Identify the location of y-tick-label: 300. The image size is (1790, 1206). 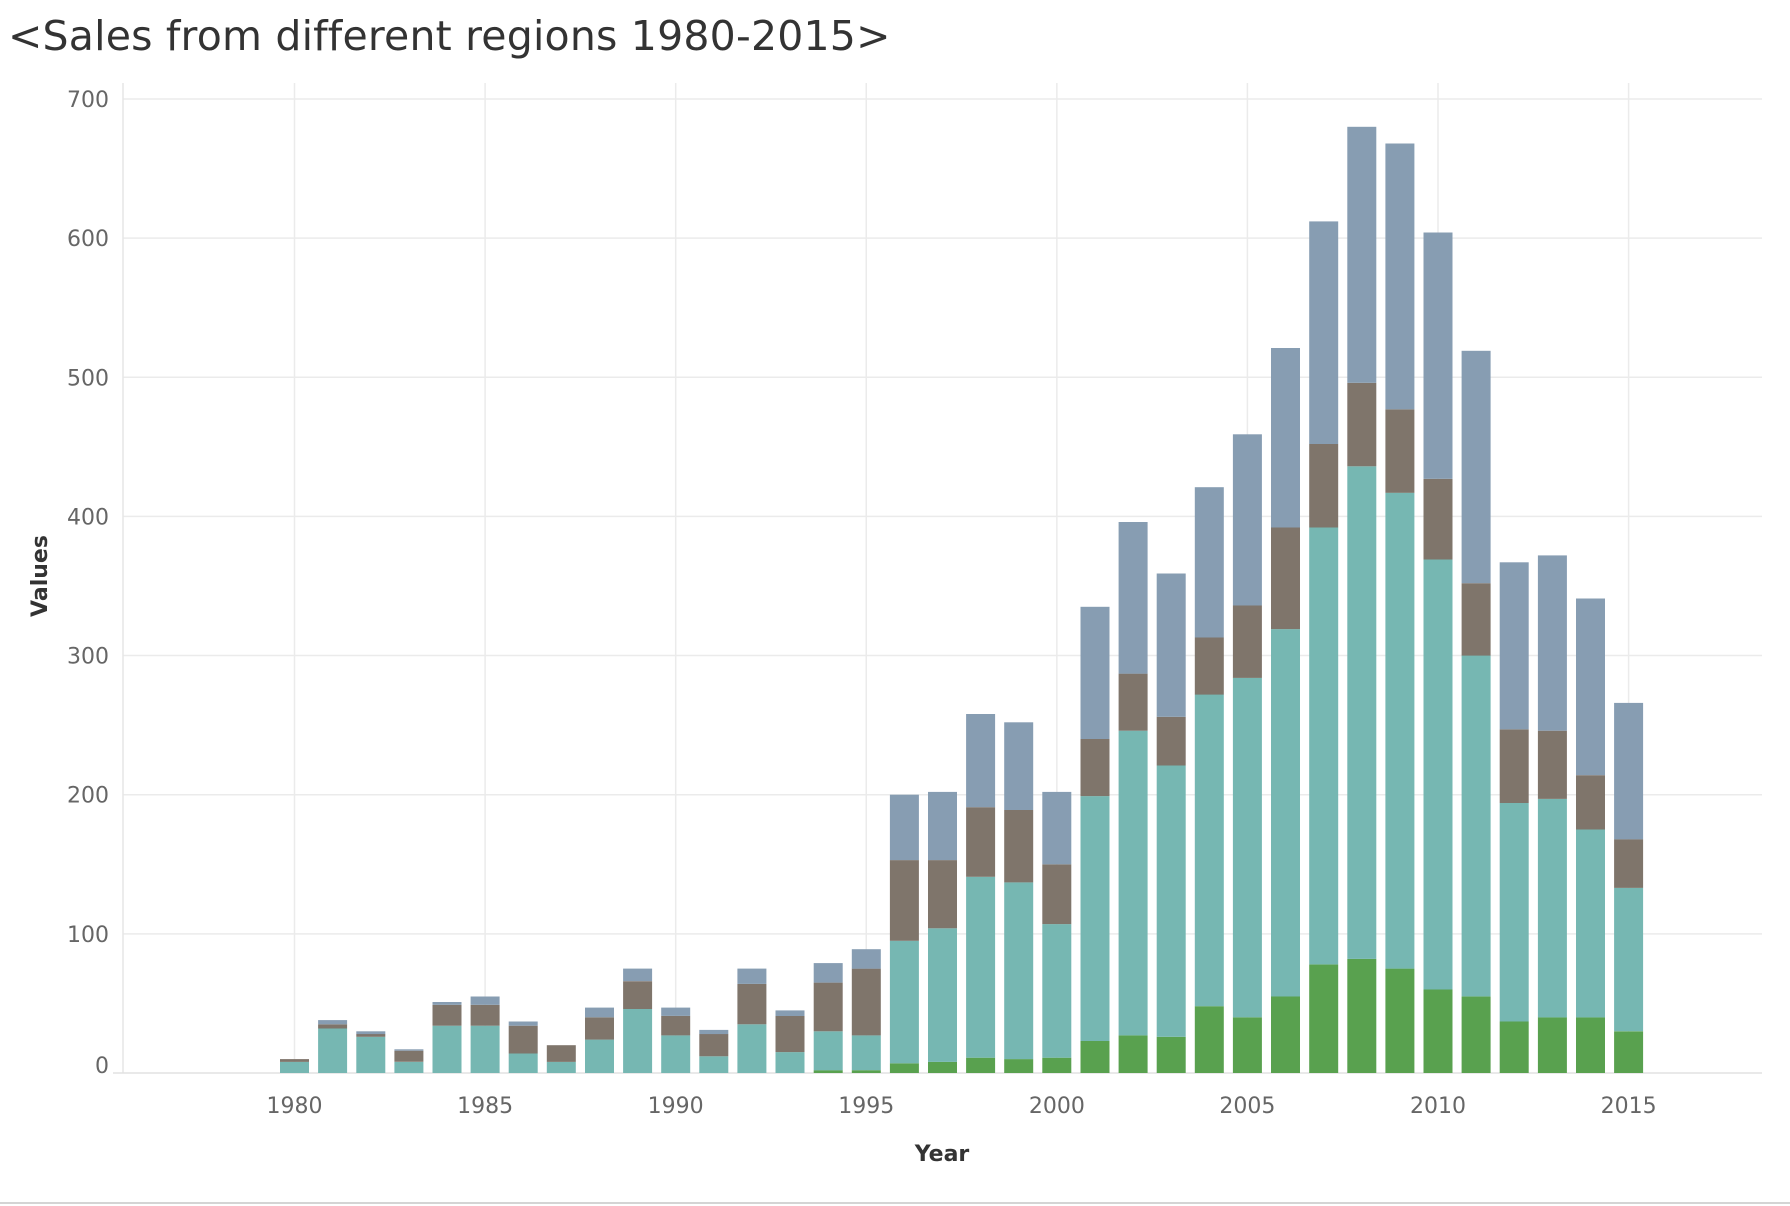
(88, 657).